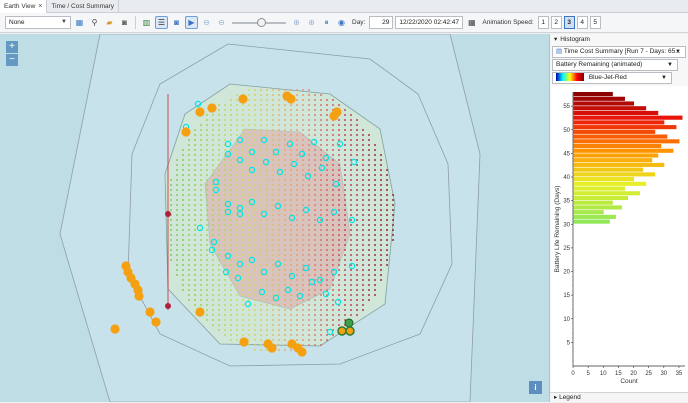  Describe the element at coordinates (615, 65) in the screenshot. I see `property-select: Battery Remaining (animated) ▼` at that location.